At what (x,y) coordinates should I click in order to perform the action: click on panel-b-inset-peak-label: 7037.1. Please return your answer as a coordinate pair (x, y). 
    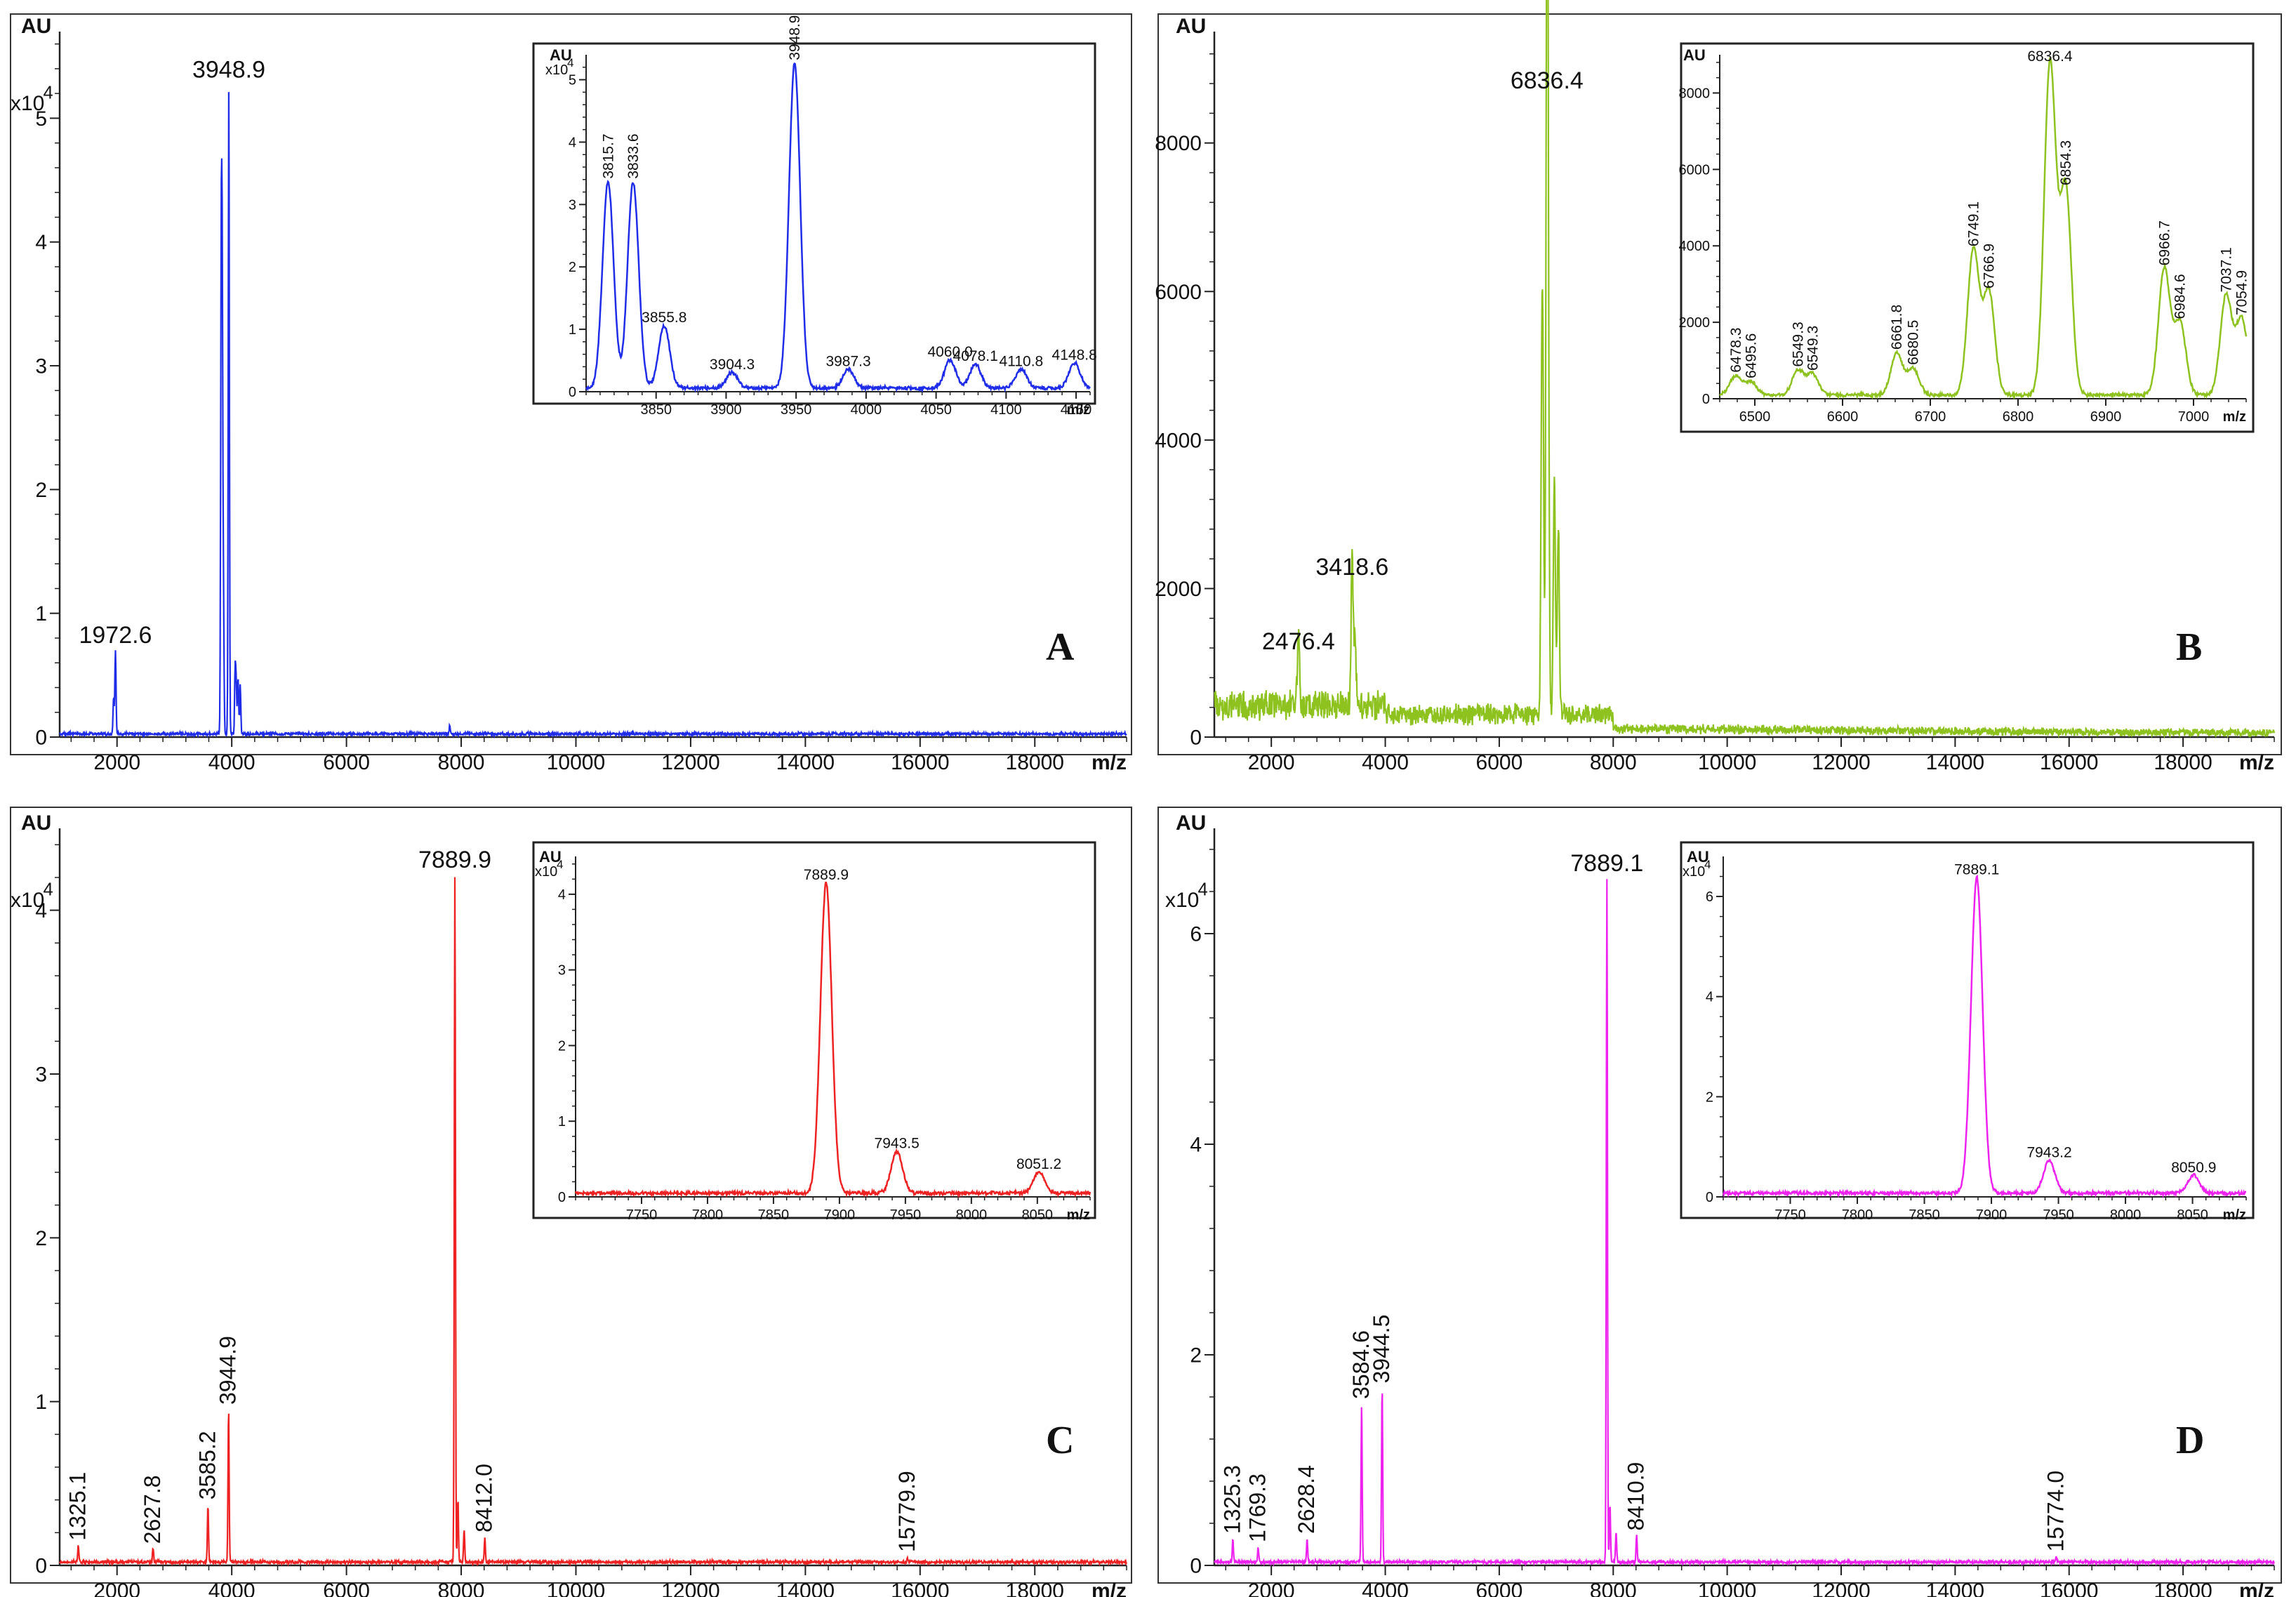
    Looking at the image, I should click on (2226, 269).